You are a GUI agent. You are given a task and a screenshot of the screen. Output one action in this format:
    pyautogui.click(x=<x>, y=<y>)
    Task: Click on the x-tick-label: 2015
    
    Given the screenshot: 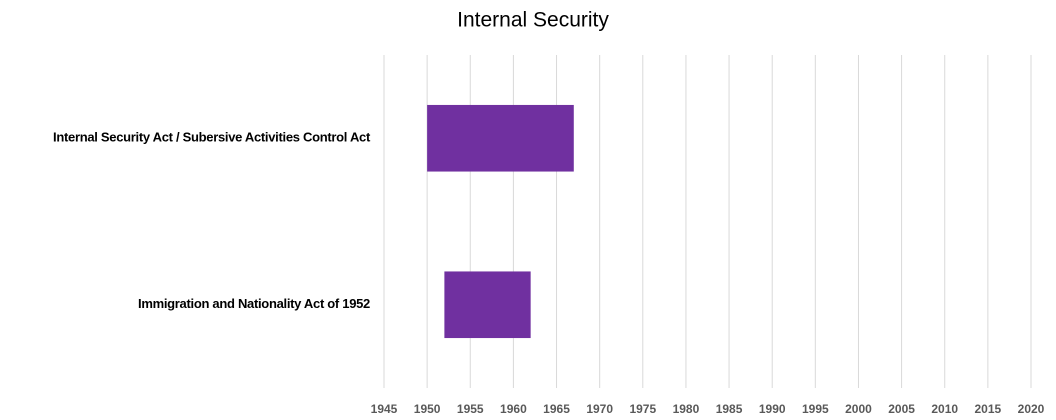 What is the action you would take?
    pyautogui.click(x=988, y=409)
    